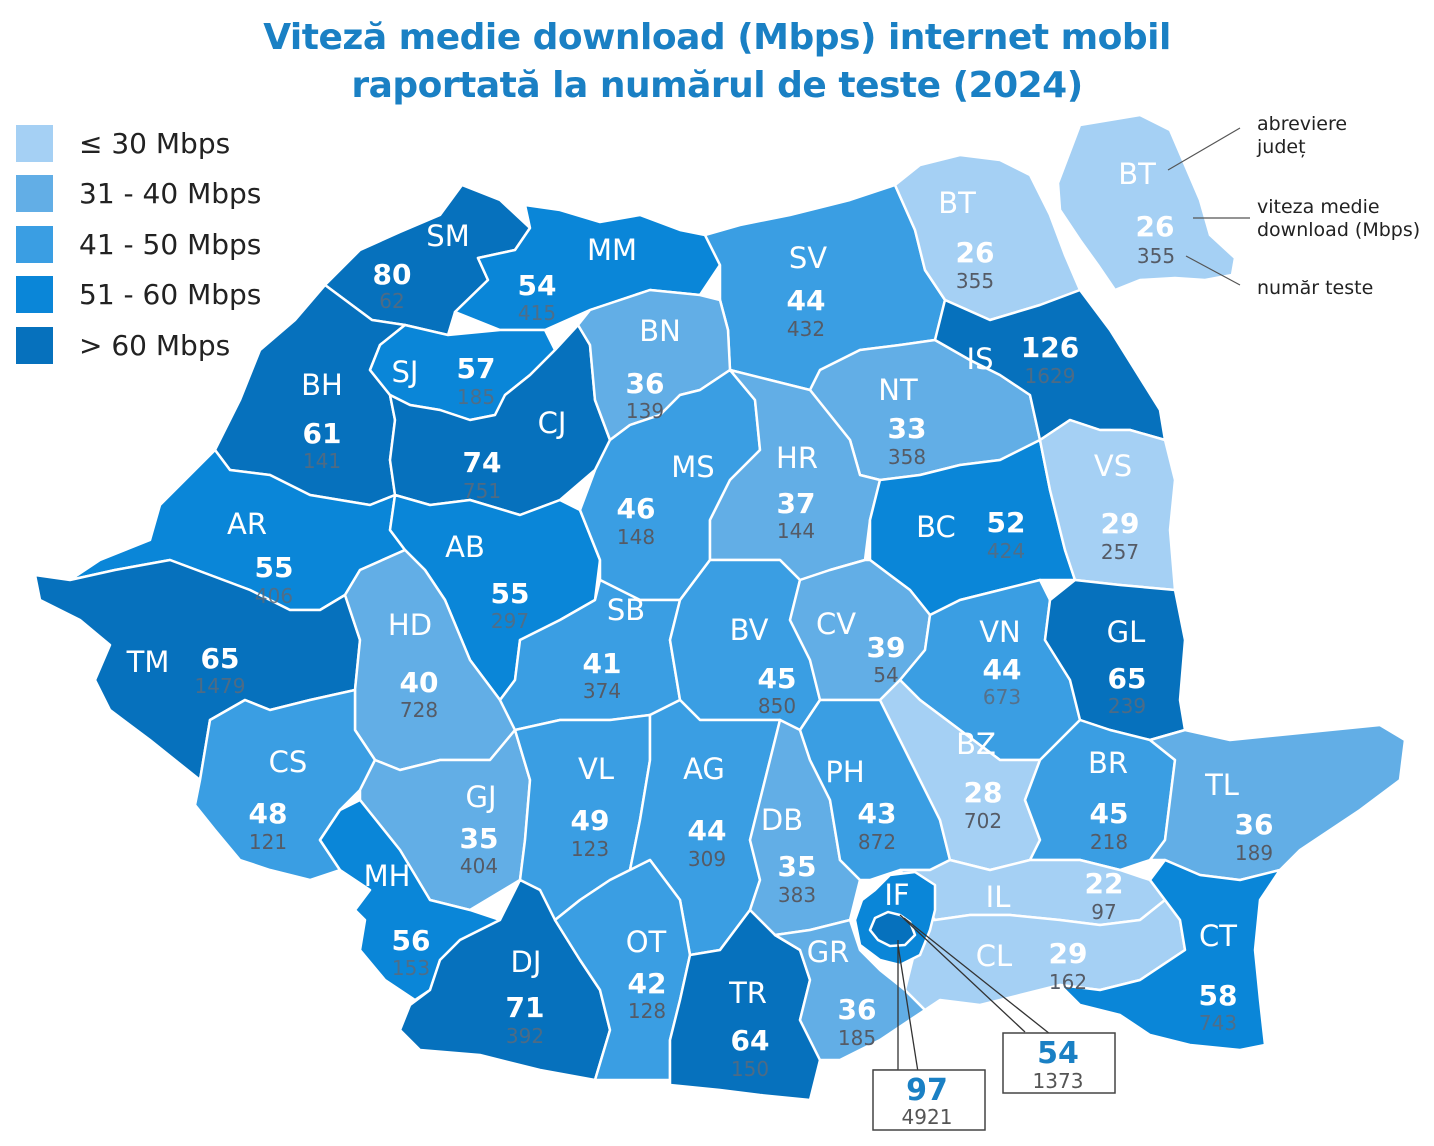 This screenshot has height=1146, width=1434. What do you see at coordinates (966, 239) in the screenshot?
I see `label-BT: BT 26 355` at bounding box center [966, 239].